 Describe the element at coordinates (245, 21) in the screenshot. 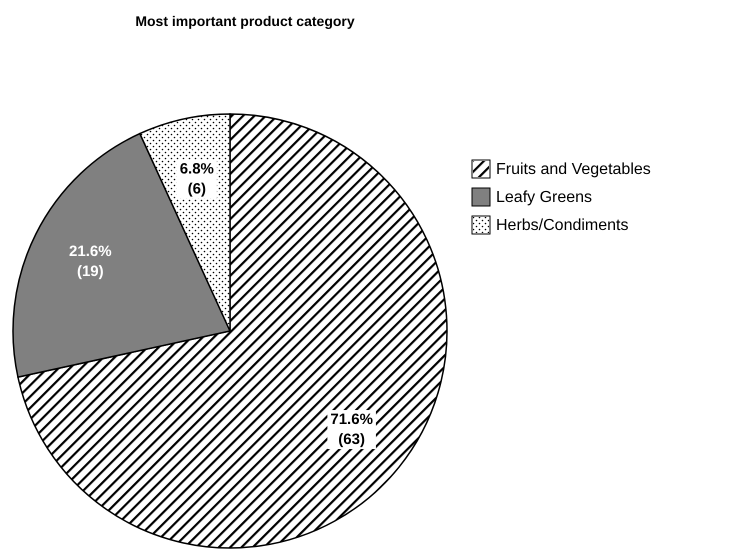

I see `chart-title: Most important product category` at that location.